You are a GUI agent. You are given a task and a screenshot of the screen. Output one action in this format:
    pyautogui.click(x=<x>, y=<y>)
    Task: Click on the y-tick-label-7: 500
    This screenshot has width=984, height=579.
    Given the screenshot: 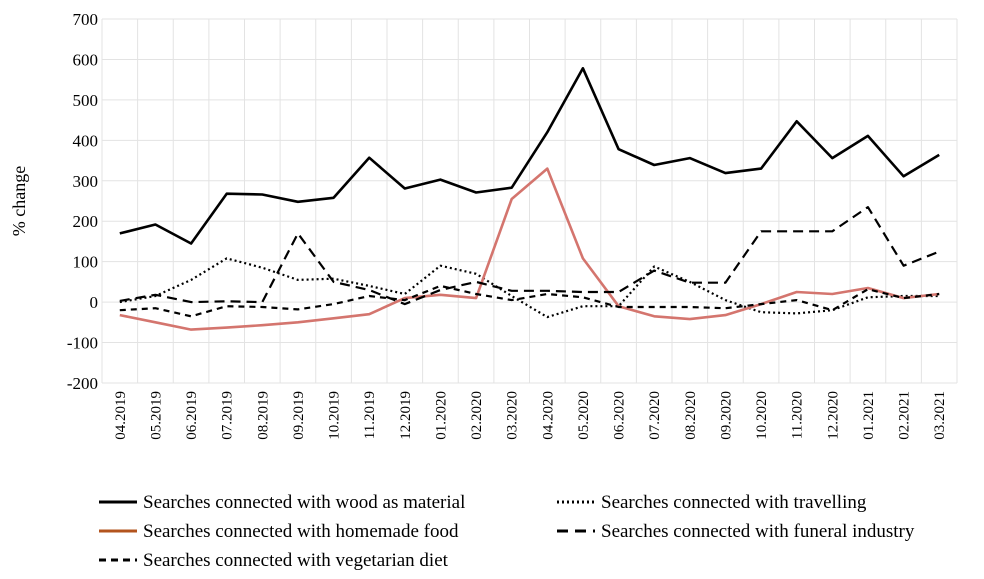 What is the action you would take?
    pyautogui.click(x=86, y=100)
    